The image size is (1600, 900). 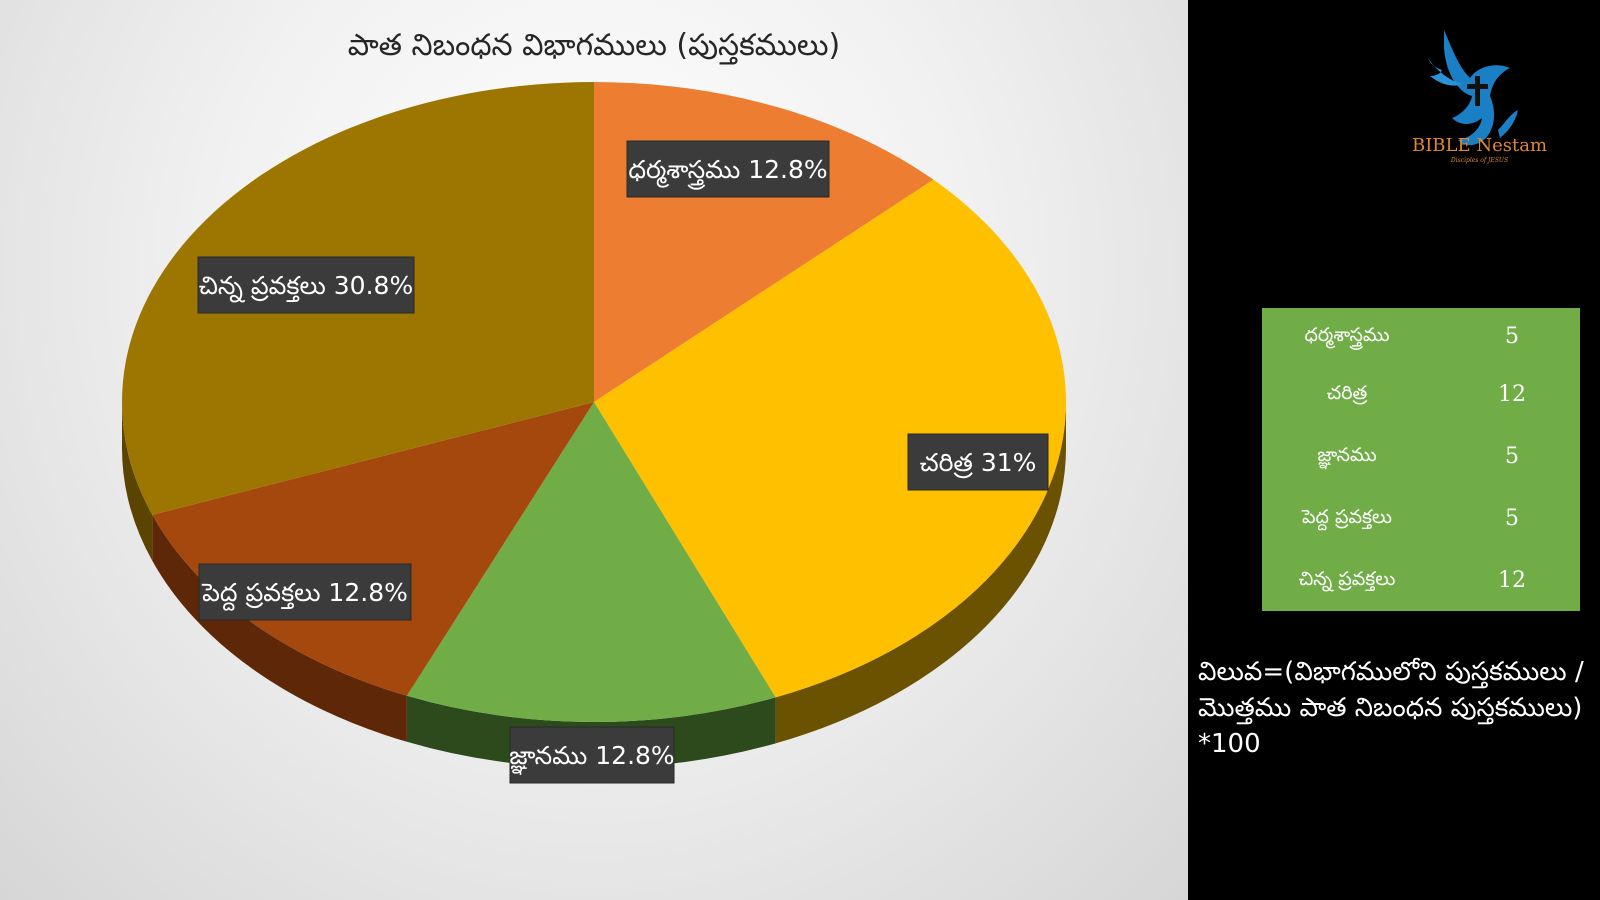 I want to click on table-row: చిన్న ప్రవక్తలు 12, so click(x=1421, y=580).